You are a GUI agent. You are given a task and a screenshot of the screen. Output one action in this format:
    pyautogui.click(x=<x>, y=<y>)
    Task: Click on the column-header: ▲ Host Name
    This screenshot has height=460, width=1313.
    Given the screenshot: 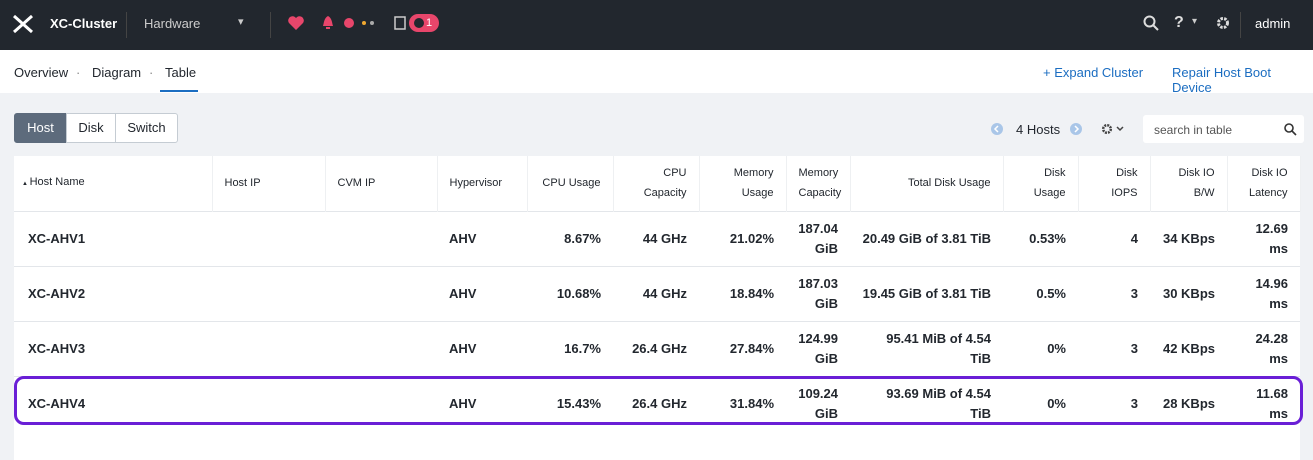 What is the action you would take?
    pyautogui.click(x=113, y=183)
    